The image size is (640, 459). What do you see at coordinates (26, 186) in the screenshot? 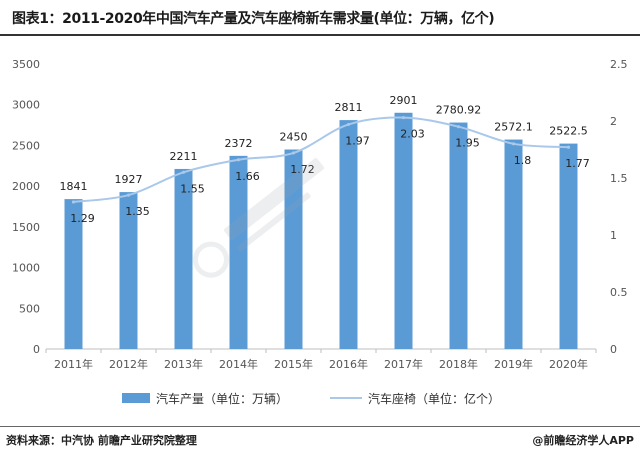
I see `y-left-tick-label: 2000` at bounding box center [26, 186].